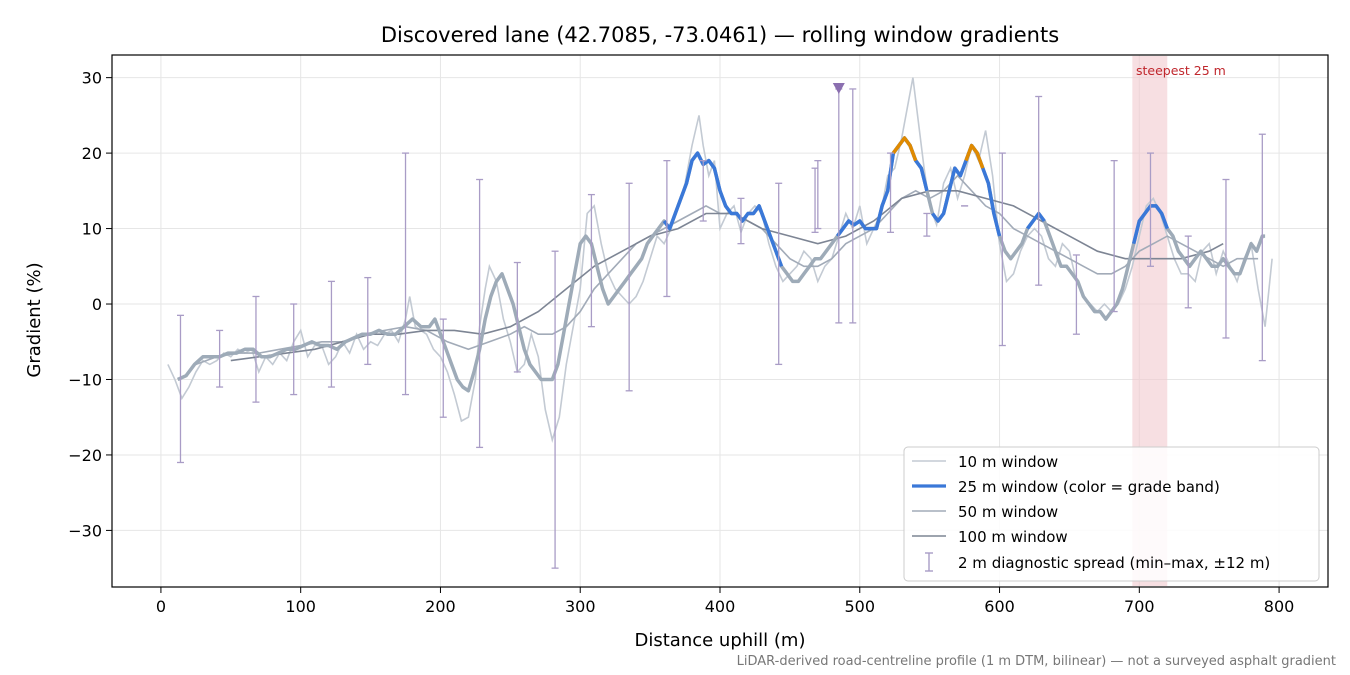 This screenshot has height=675, width=1350. Describe the element at coordinates (85, 379) in the screenshot. I see `y-tick-label: −10` at that location.